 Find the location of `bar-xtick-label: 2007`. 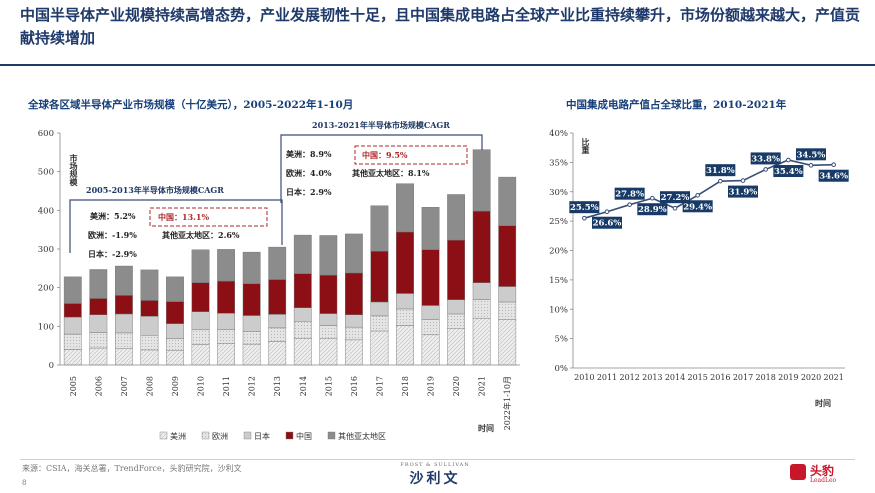

bar-xtick-label: 2007 is located at coordinates (124, 386).